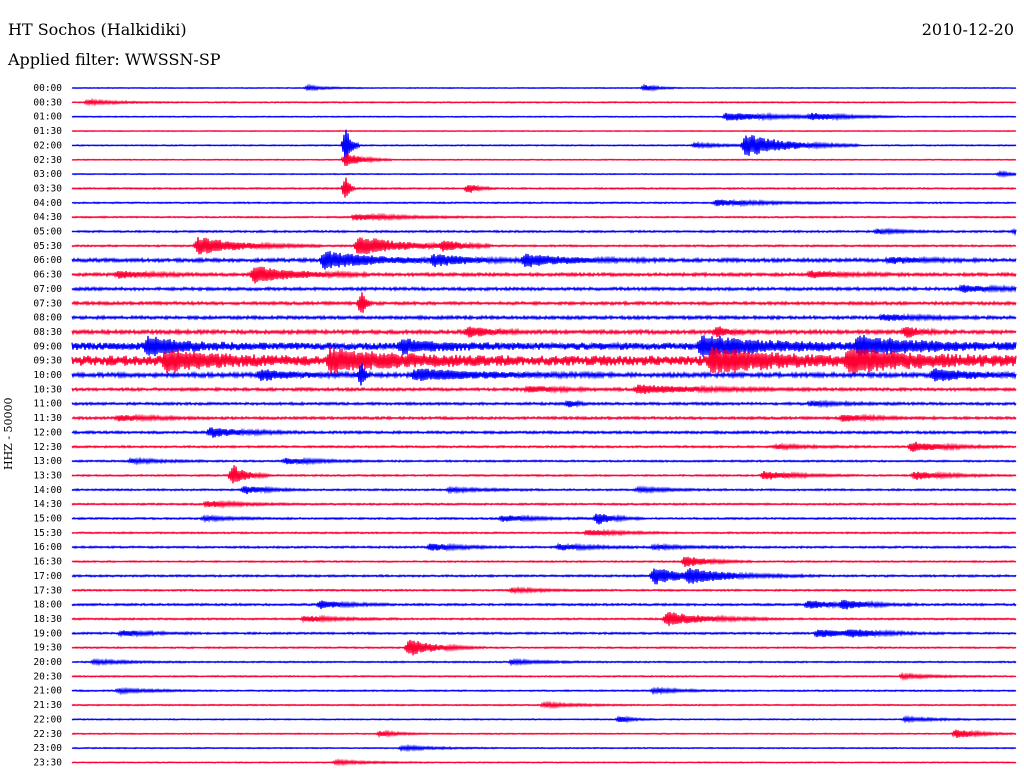  Describe the element at coordinates (47, 605) in the screenshot. I see `row-time-label: 18:00` at that location.